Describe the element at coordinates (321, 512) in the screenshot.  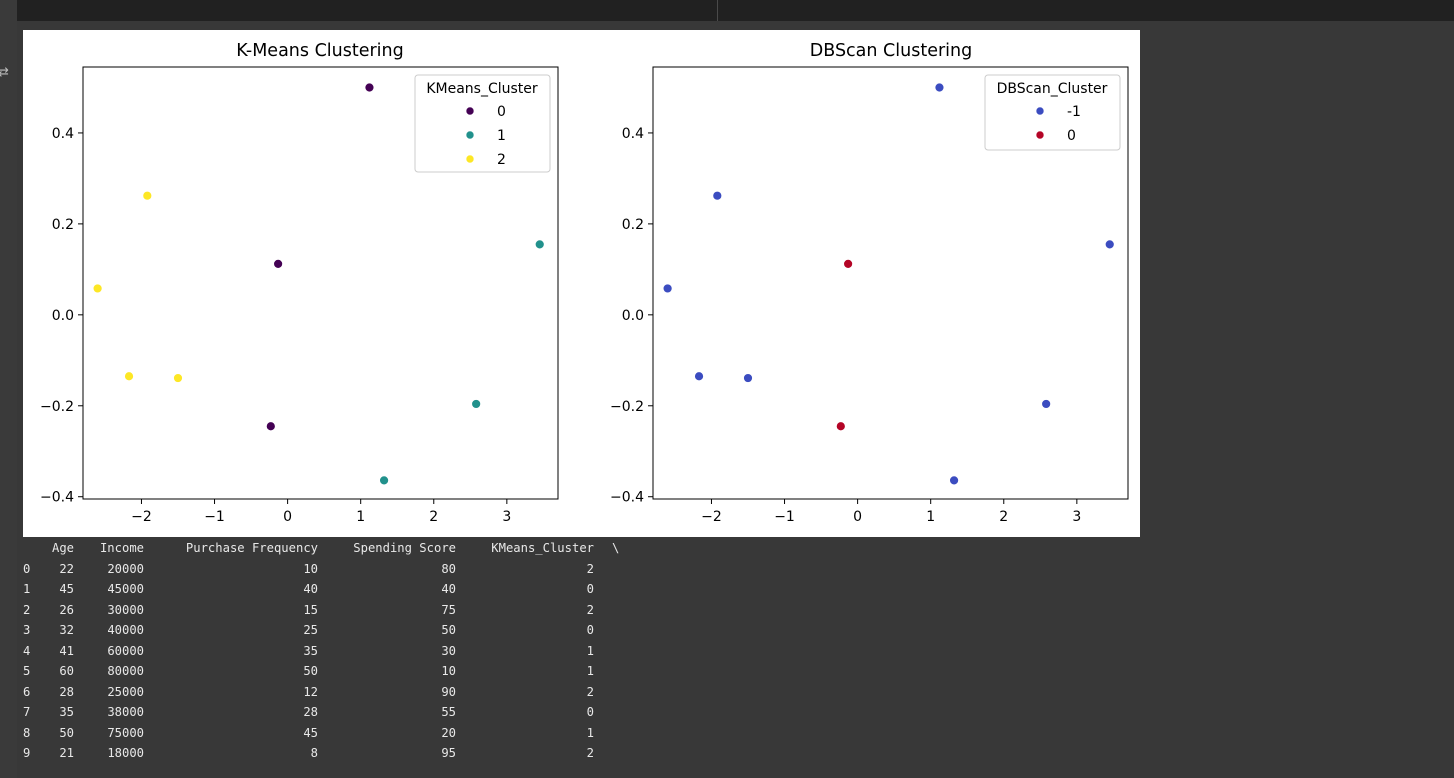
I see `kmeans-x-ticks: −2 −1 0 1 2 3` at that location.